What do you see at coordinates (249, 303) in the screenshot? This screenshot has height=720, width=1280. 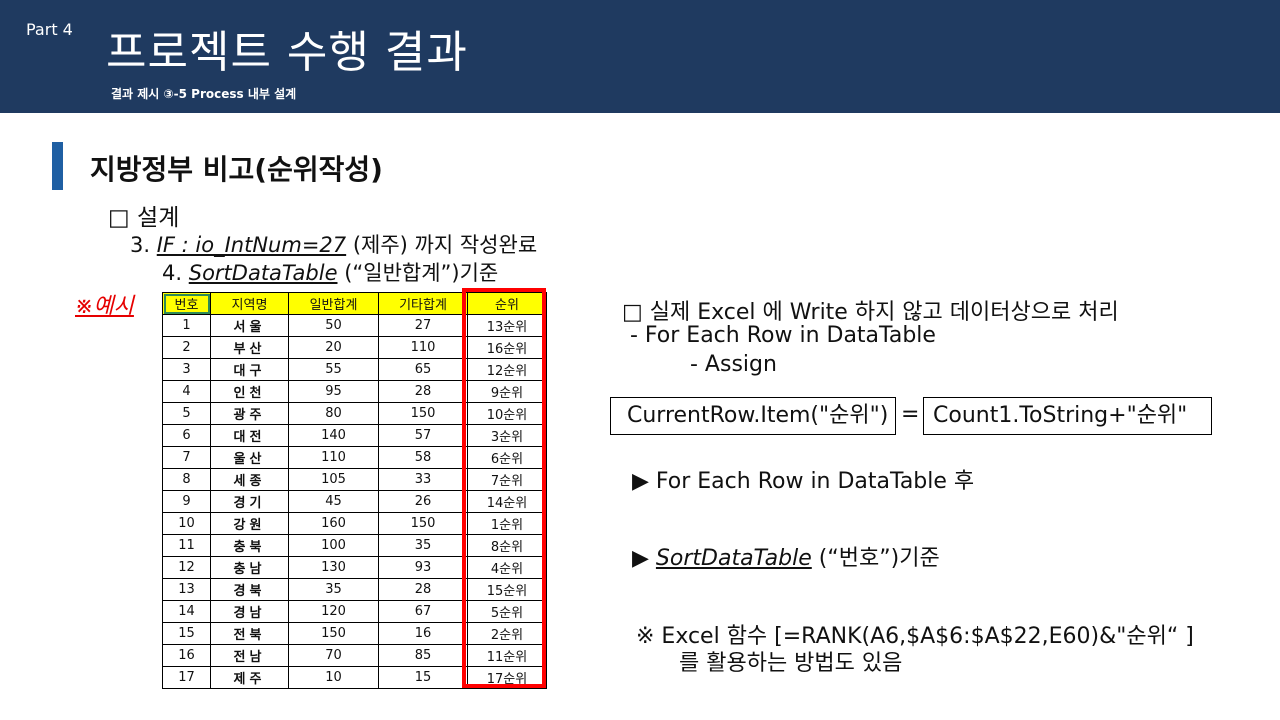 I see `col-header-region: 지역명` at bounding box center [249, 303].